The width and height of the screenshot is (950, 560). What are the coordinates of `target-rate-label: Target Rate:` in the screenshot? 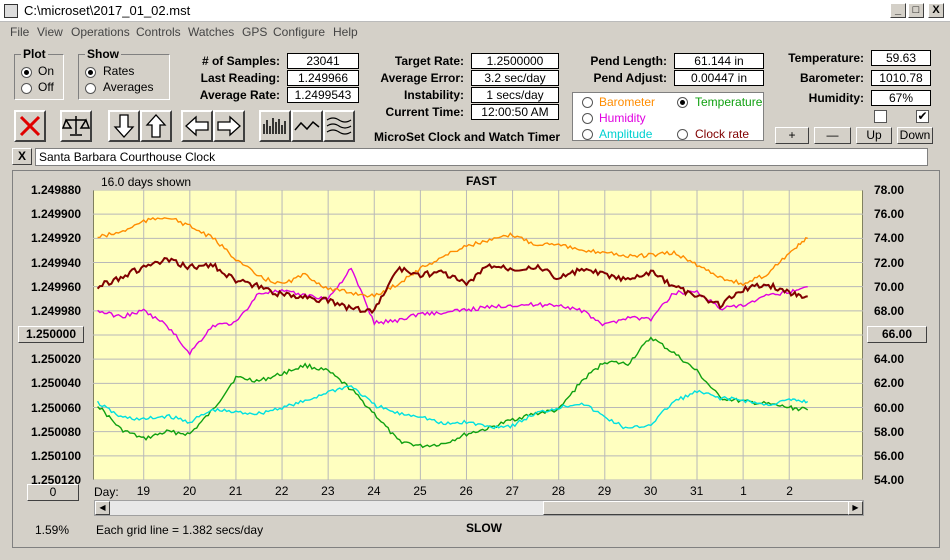 It's located at (429, 61).